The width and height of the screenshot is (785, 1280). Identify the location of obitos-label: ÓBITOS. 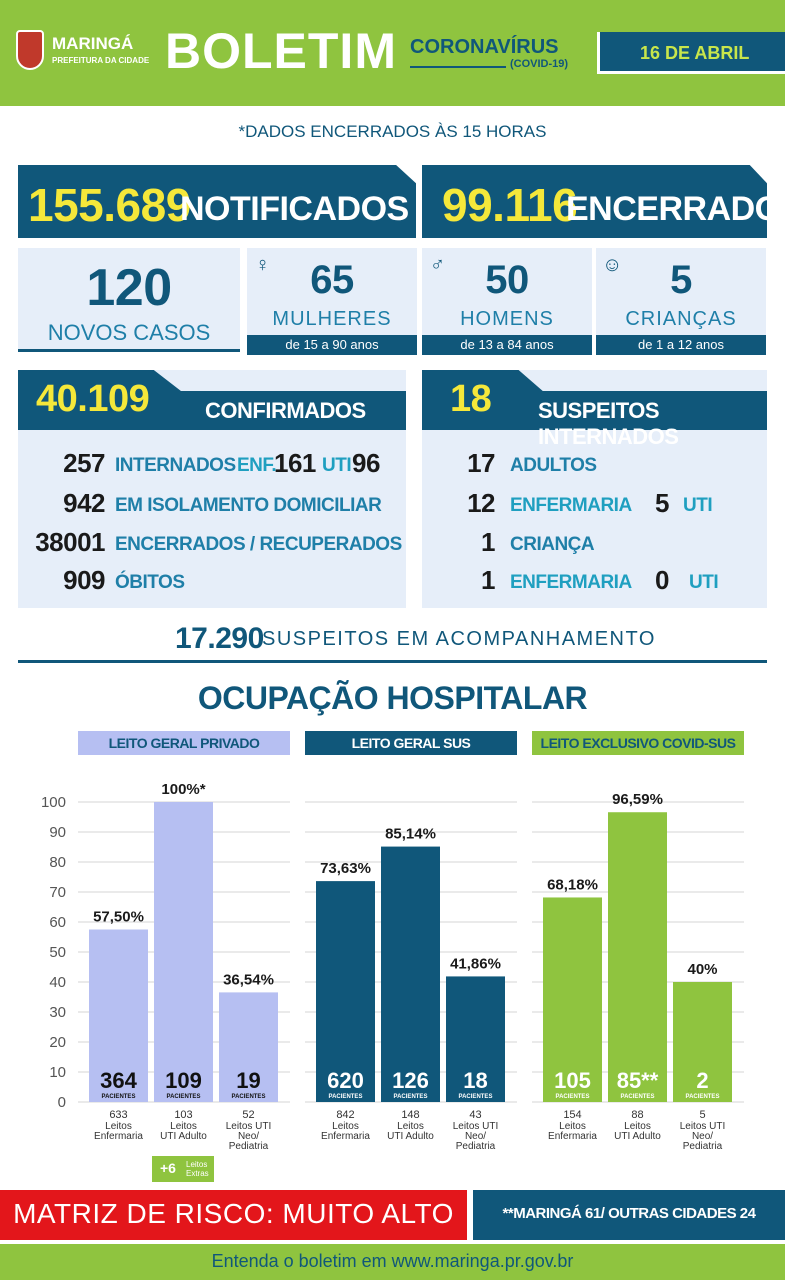
(150, 582).